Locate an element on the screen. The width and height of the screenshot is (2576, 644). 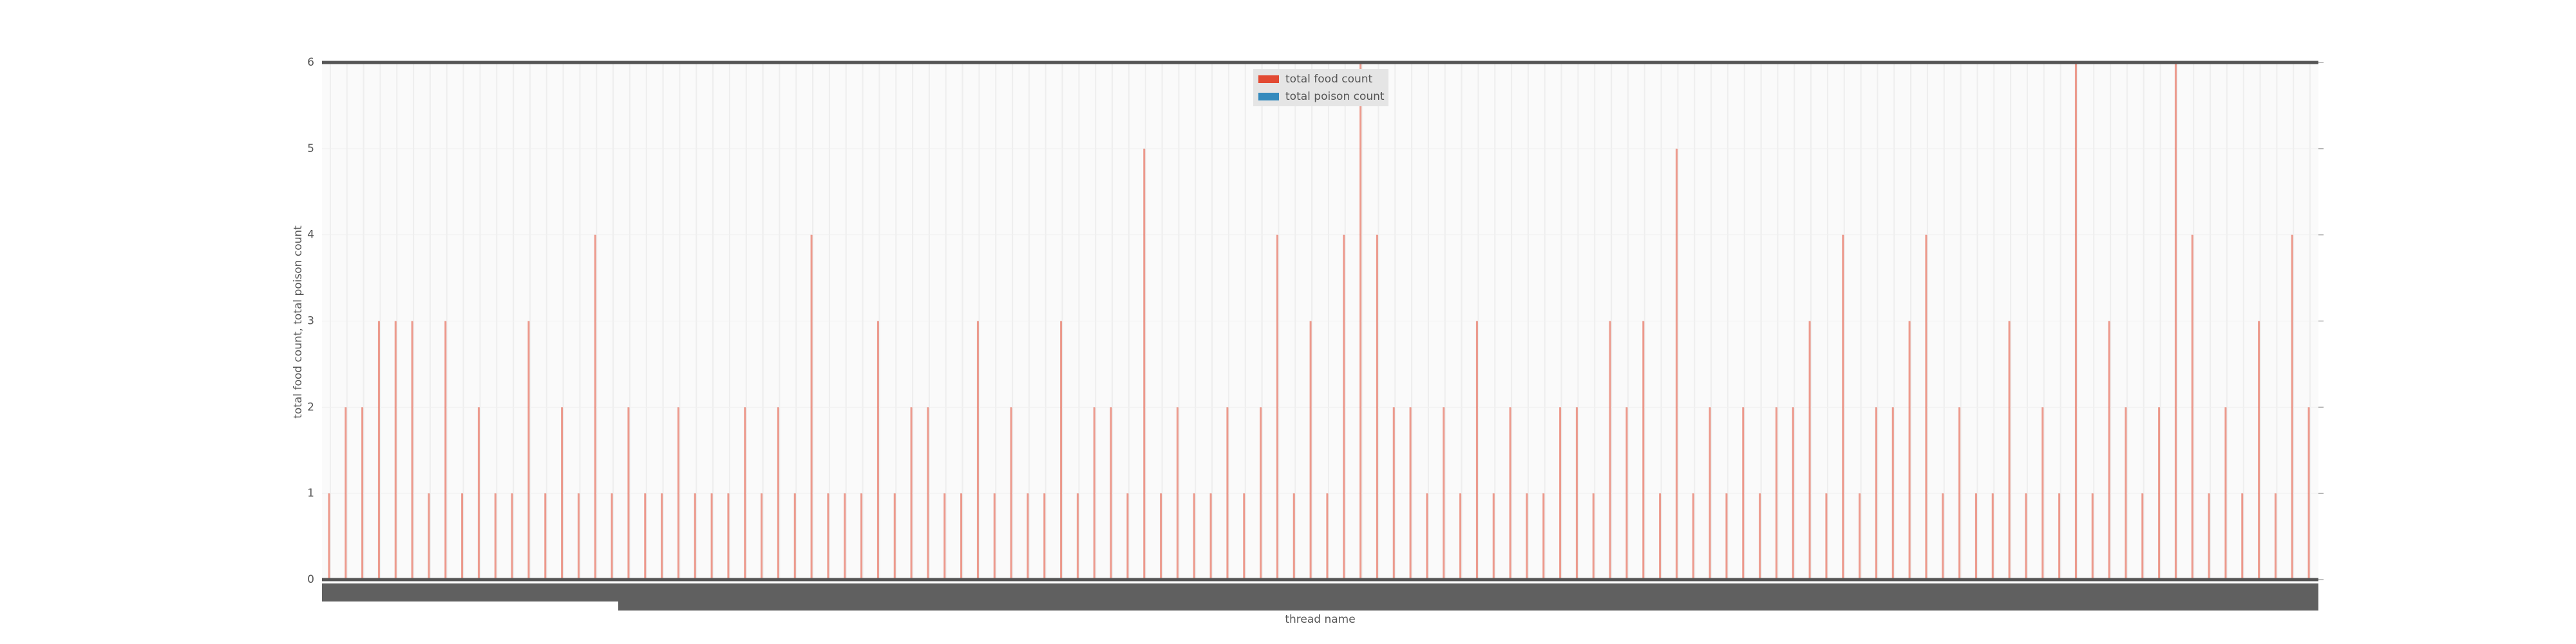
y-tick-label: 0 is located at coordinates (310, 579).